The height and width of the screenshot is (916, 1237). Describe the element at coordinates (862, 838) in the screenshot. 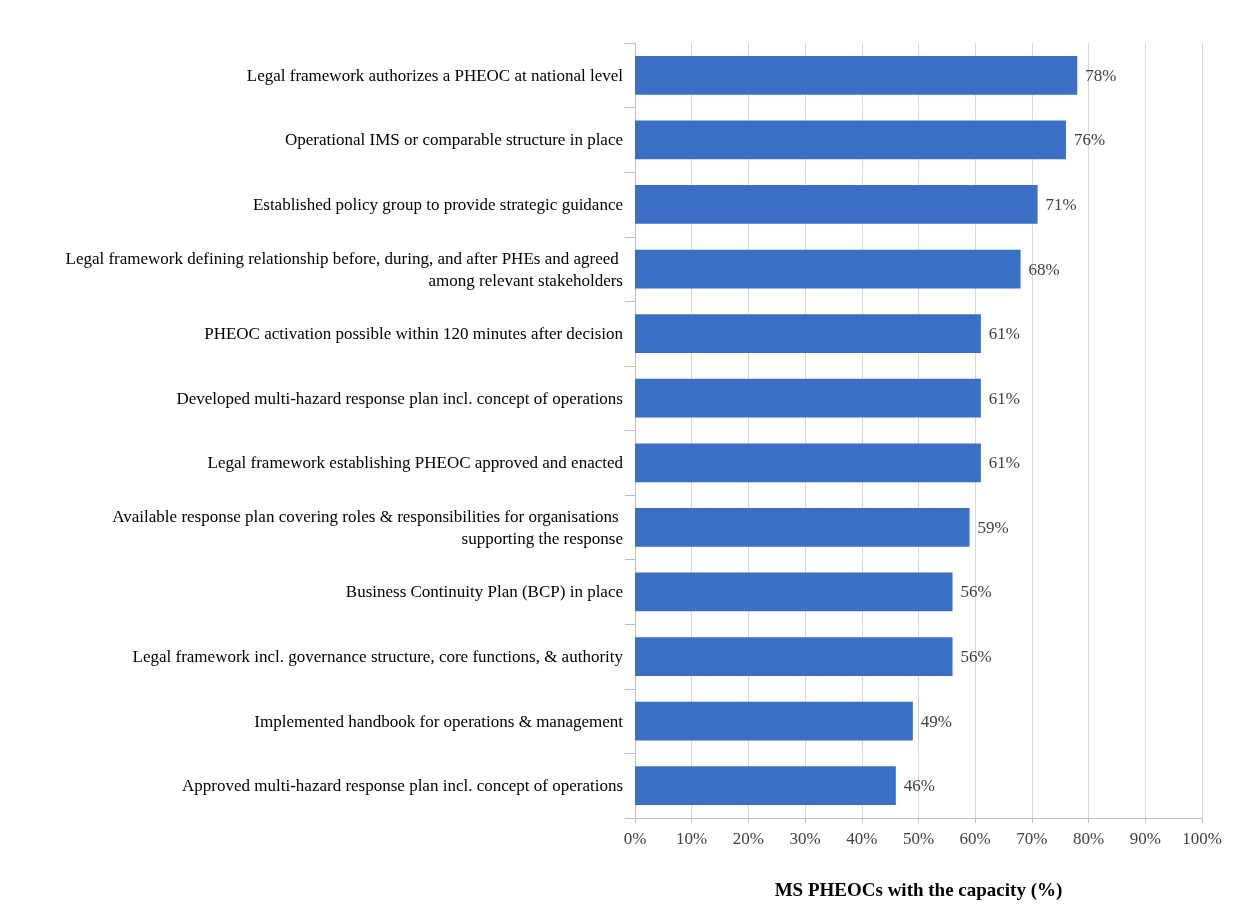

I see `x-tick-label: 40%` at that location.